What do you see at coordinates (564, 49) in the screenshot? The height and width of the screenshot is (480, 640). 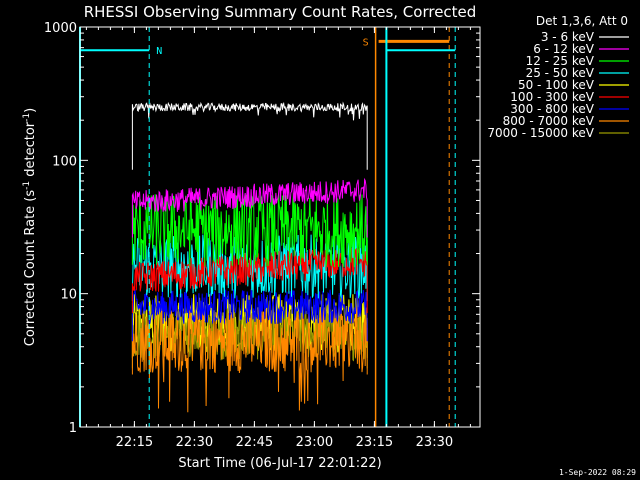 I see `legend-entry-label: 6 - 12 keV` at bounding box center [564, 49].